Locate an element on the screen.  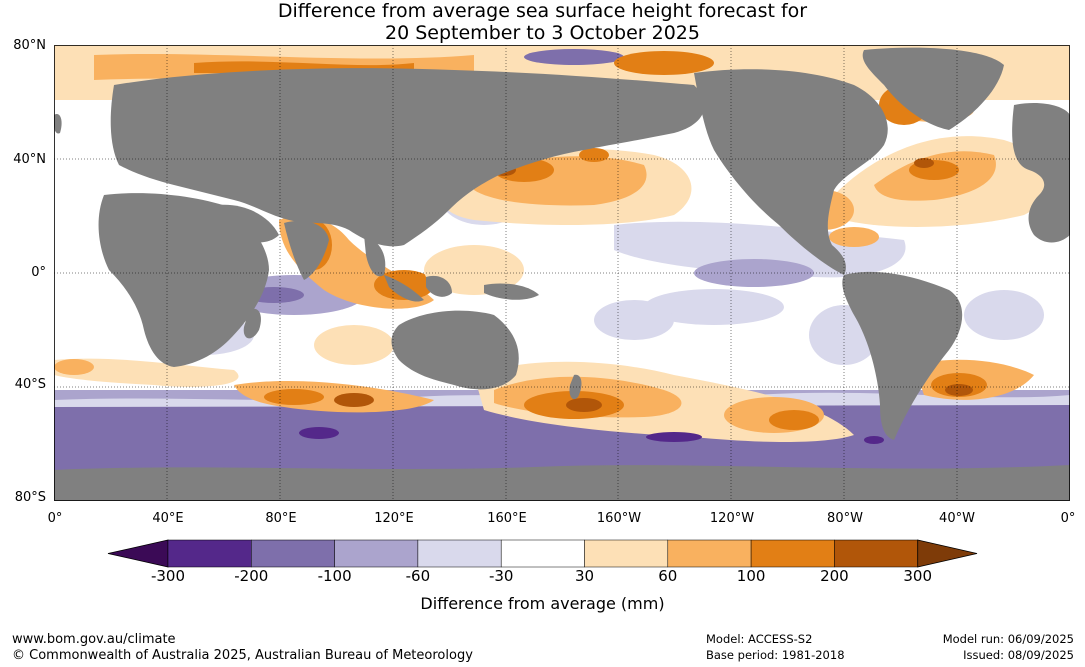
colorbar-tick-label: -100 is located at coordinates (334, 576).